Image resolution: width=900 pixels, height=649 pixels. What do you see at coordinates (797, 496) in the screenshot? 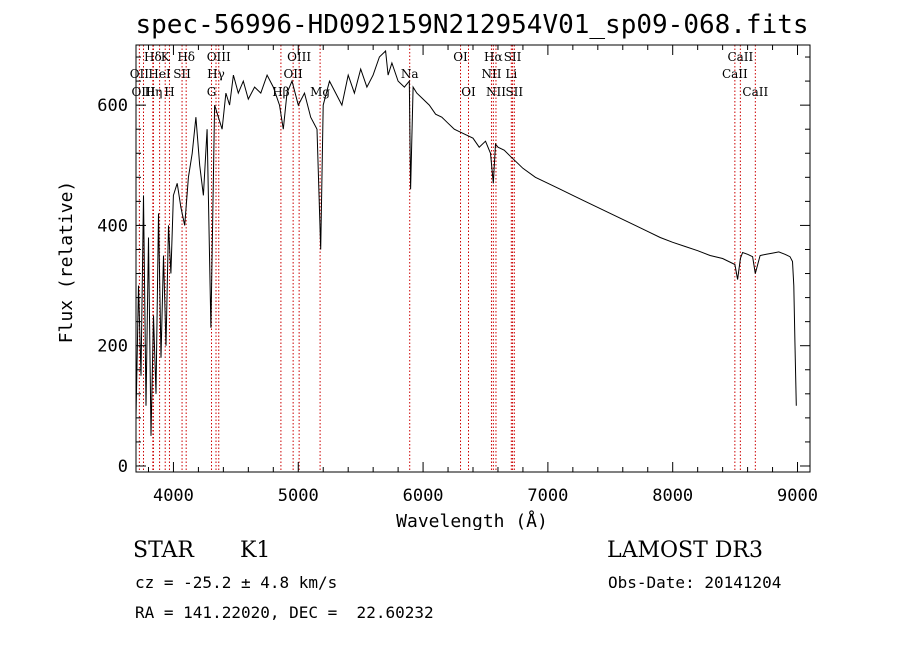
I see `x-tick-label: 9000` at bounding box center [797, 496].